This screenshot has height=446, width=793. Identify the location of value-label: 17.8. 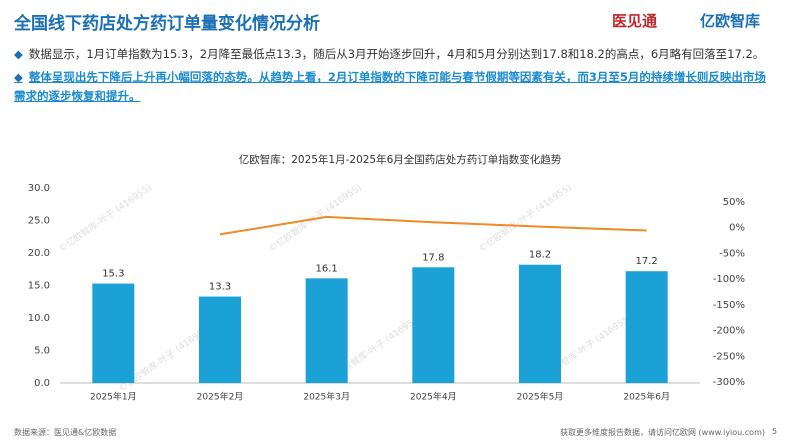
(433, 257).